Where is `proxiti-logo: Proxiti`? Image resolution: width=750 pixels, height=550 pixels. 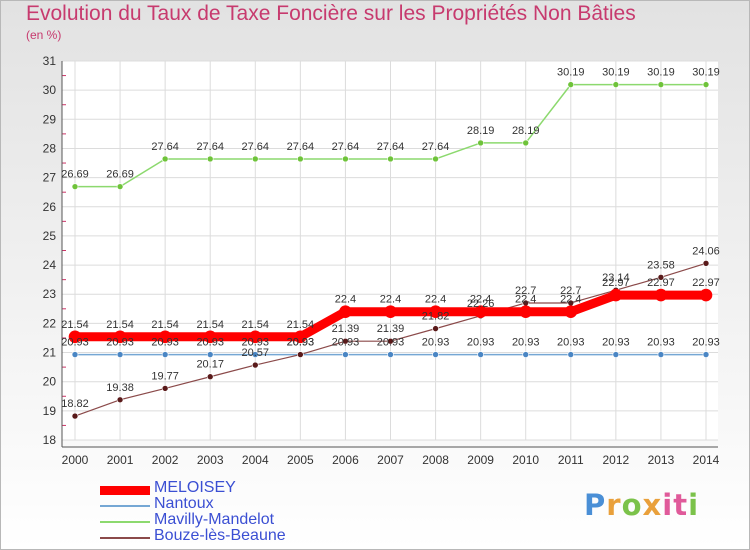
proxiti-logo: Proxiti is located at coordinates (641, 505).